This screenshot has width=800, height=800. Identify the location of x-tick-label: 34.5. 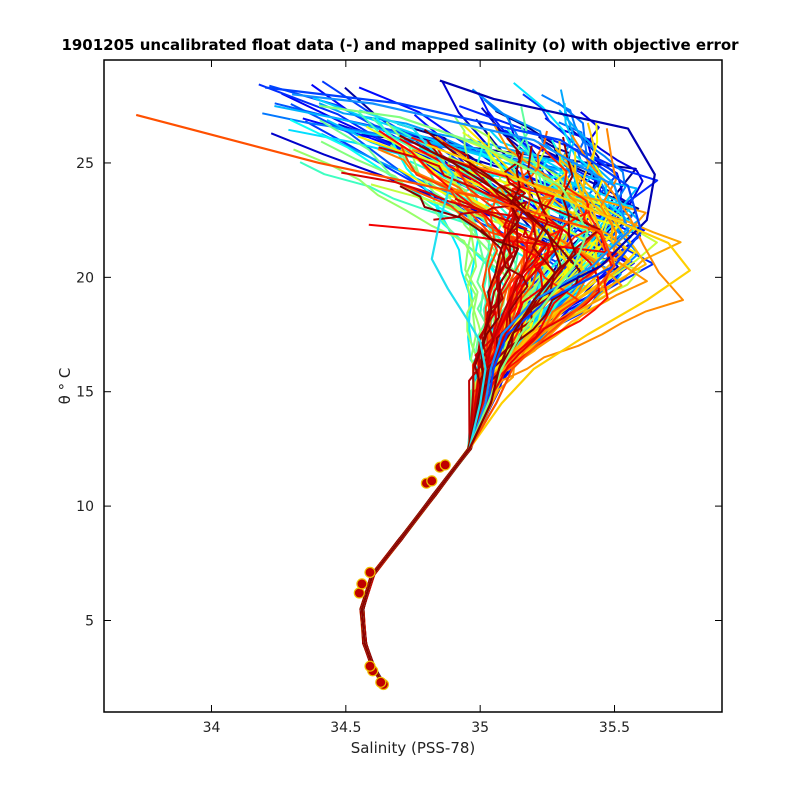
(345, 728).